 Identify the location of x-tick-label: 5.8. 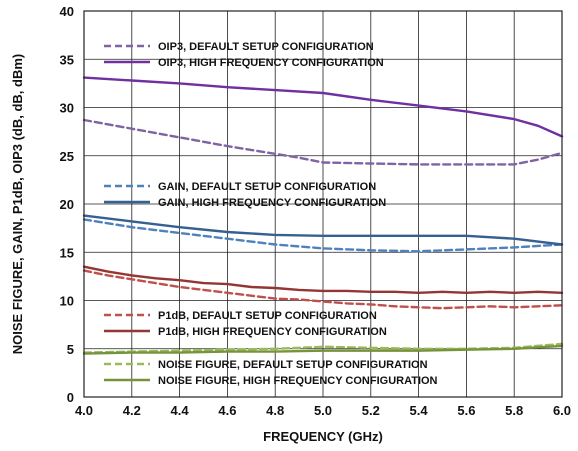
(514, 410).